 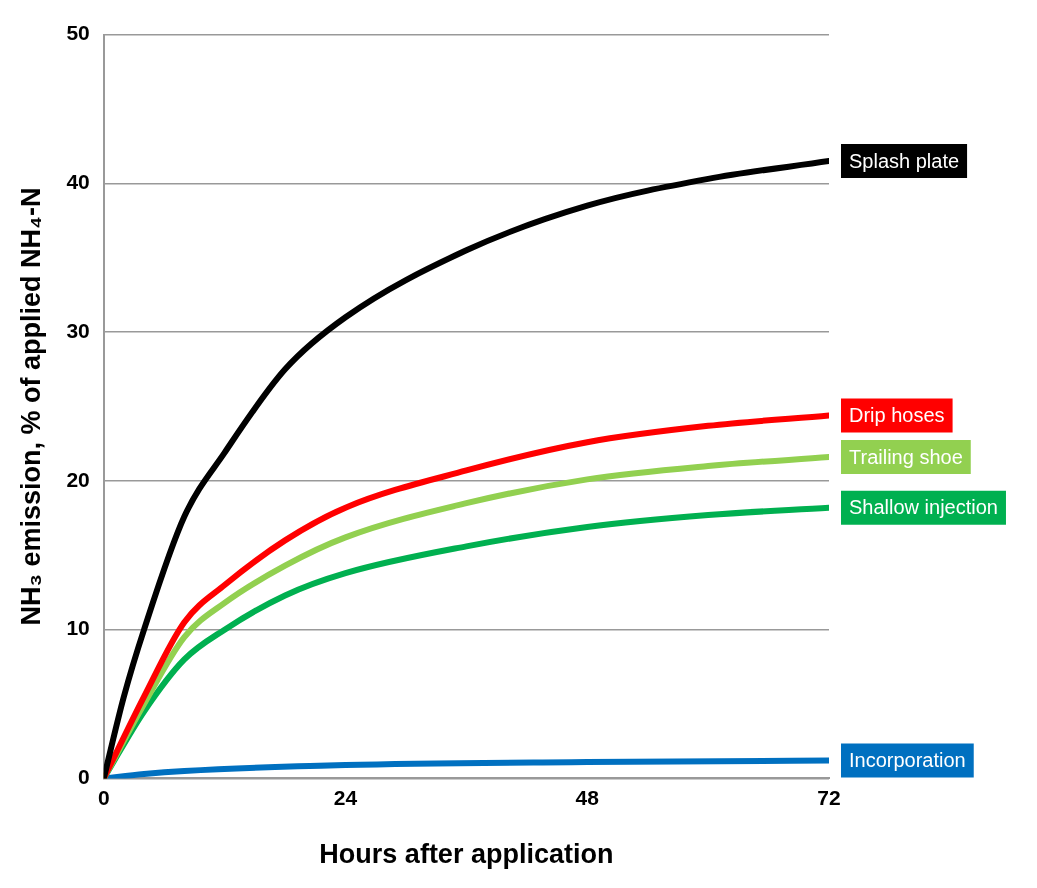 I want to click on series-label: Incorporation, so click(x=907, y=760).